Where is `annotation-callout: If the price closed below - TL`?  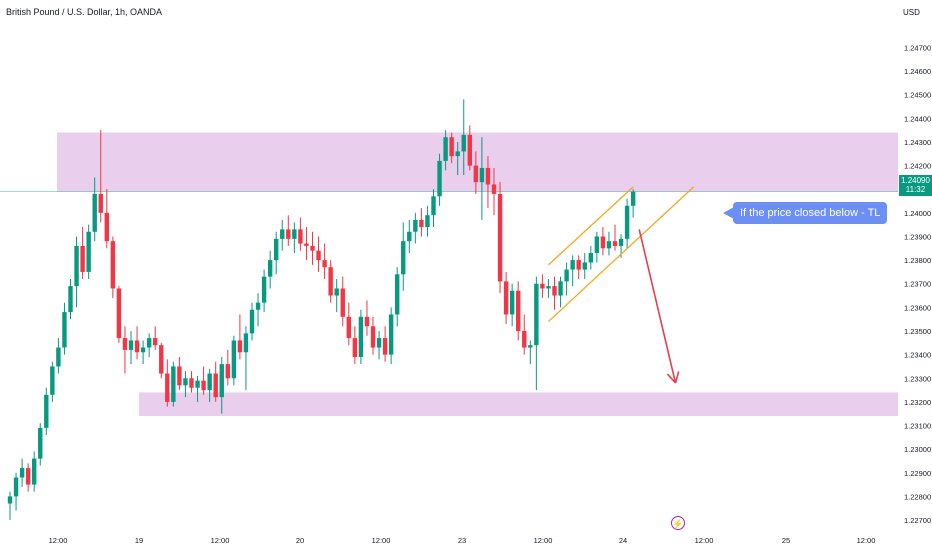 annotation-callout: If the price closed below - TL is located at coordinates (810, 213).